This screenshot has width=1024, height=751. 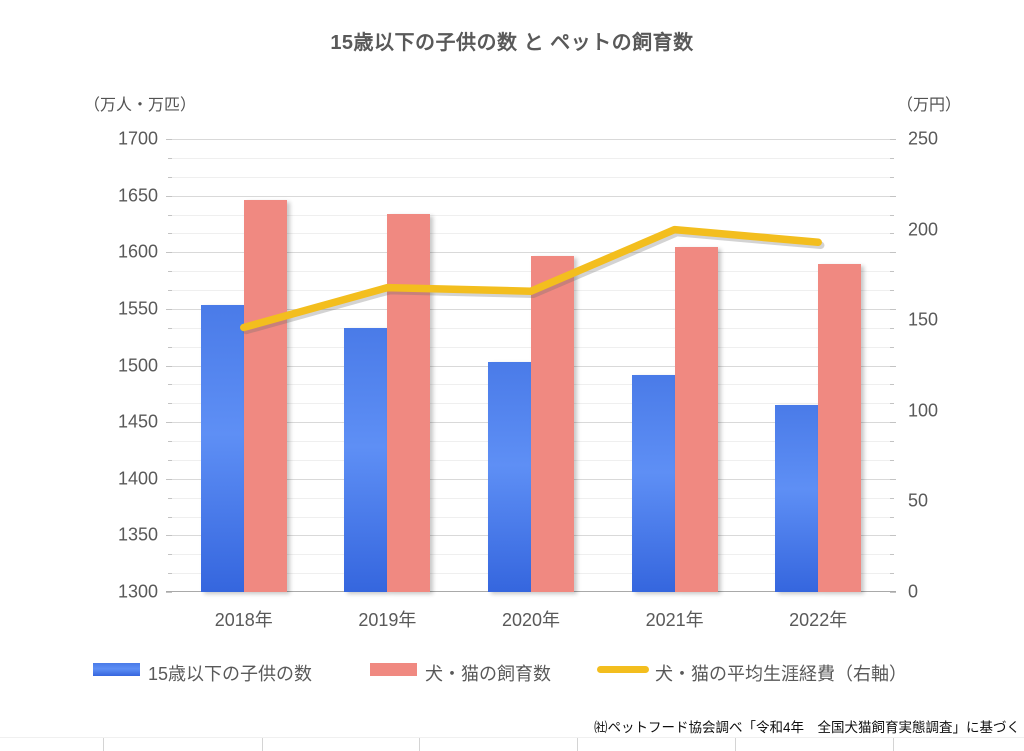 I want to click on bar-children-2020年, so click(x=509, y=477).